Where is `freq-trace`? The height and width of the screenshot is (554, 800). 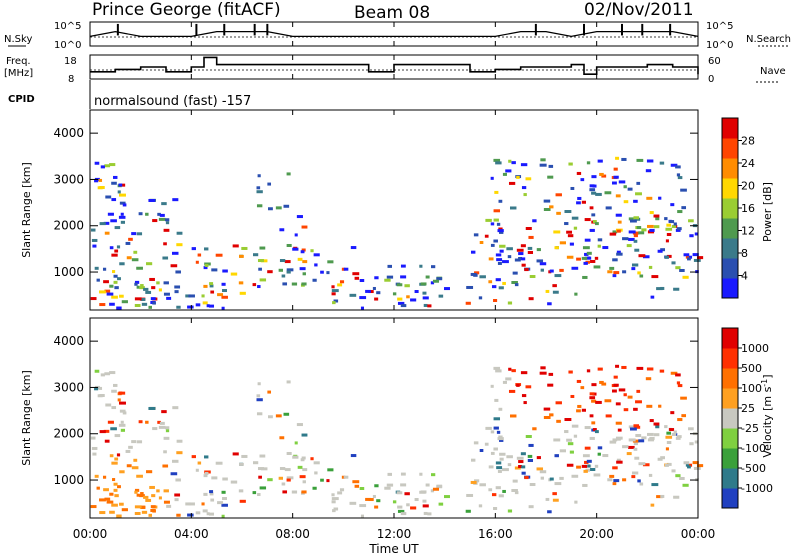
freq-trace is located at coordinates (394, 65).